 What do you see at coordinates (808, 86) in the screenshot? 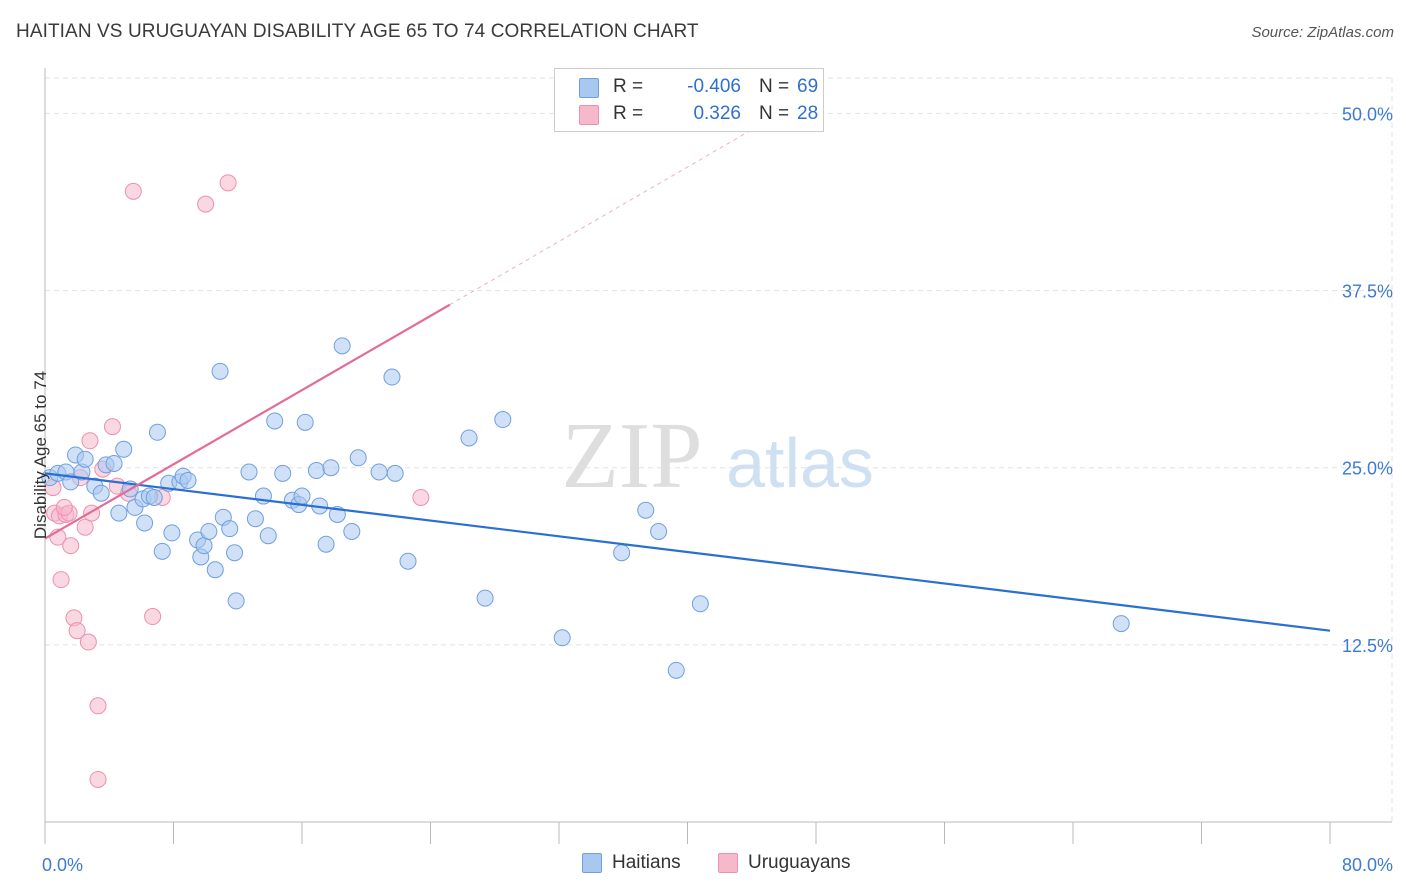
I see `n-value: 69` at bounding box center [808, 86].